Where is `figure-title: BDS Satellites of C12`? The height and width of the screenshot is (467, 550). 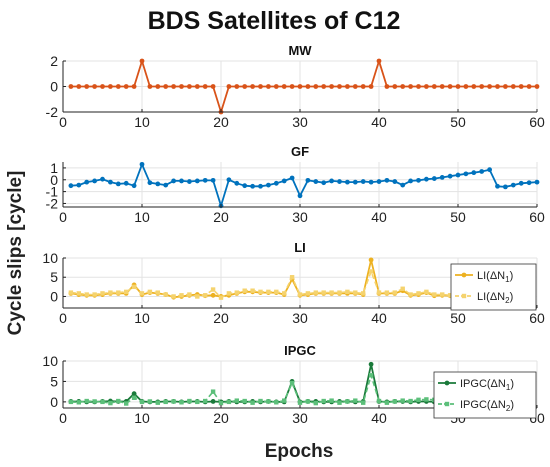
figure-title: BDS Satellites of C12 is located at coordinates (274, 21).